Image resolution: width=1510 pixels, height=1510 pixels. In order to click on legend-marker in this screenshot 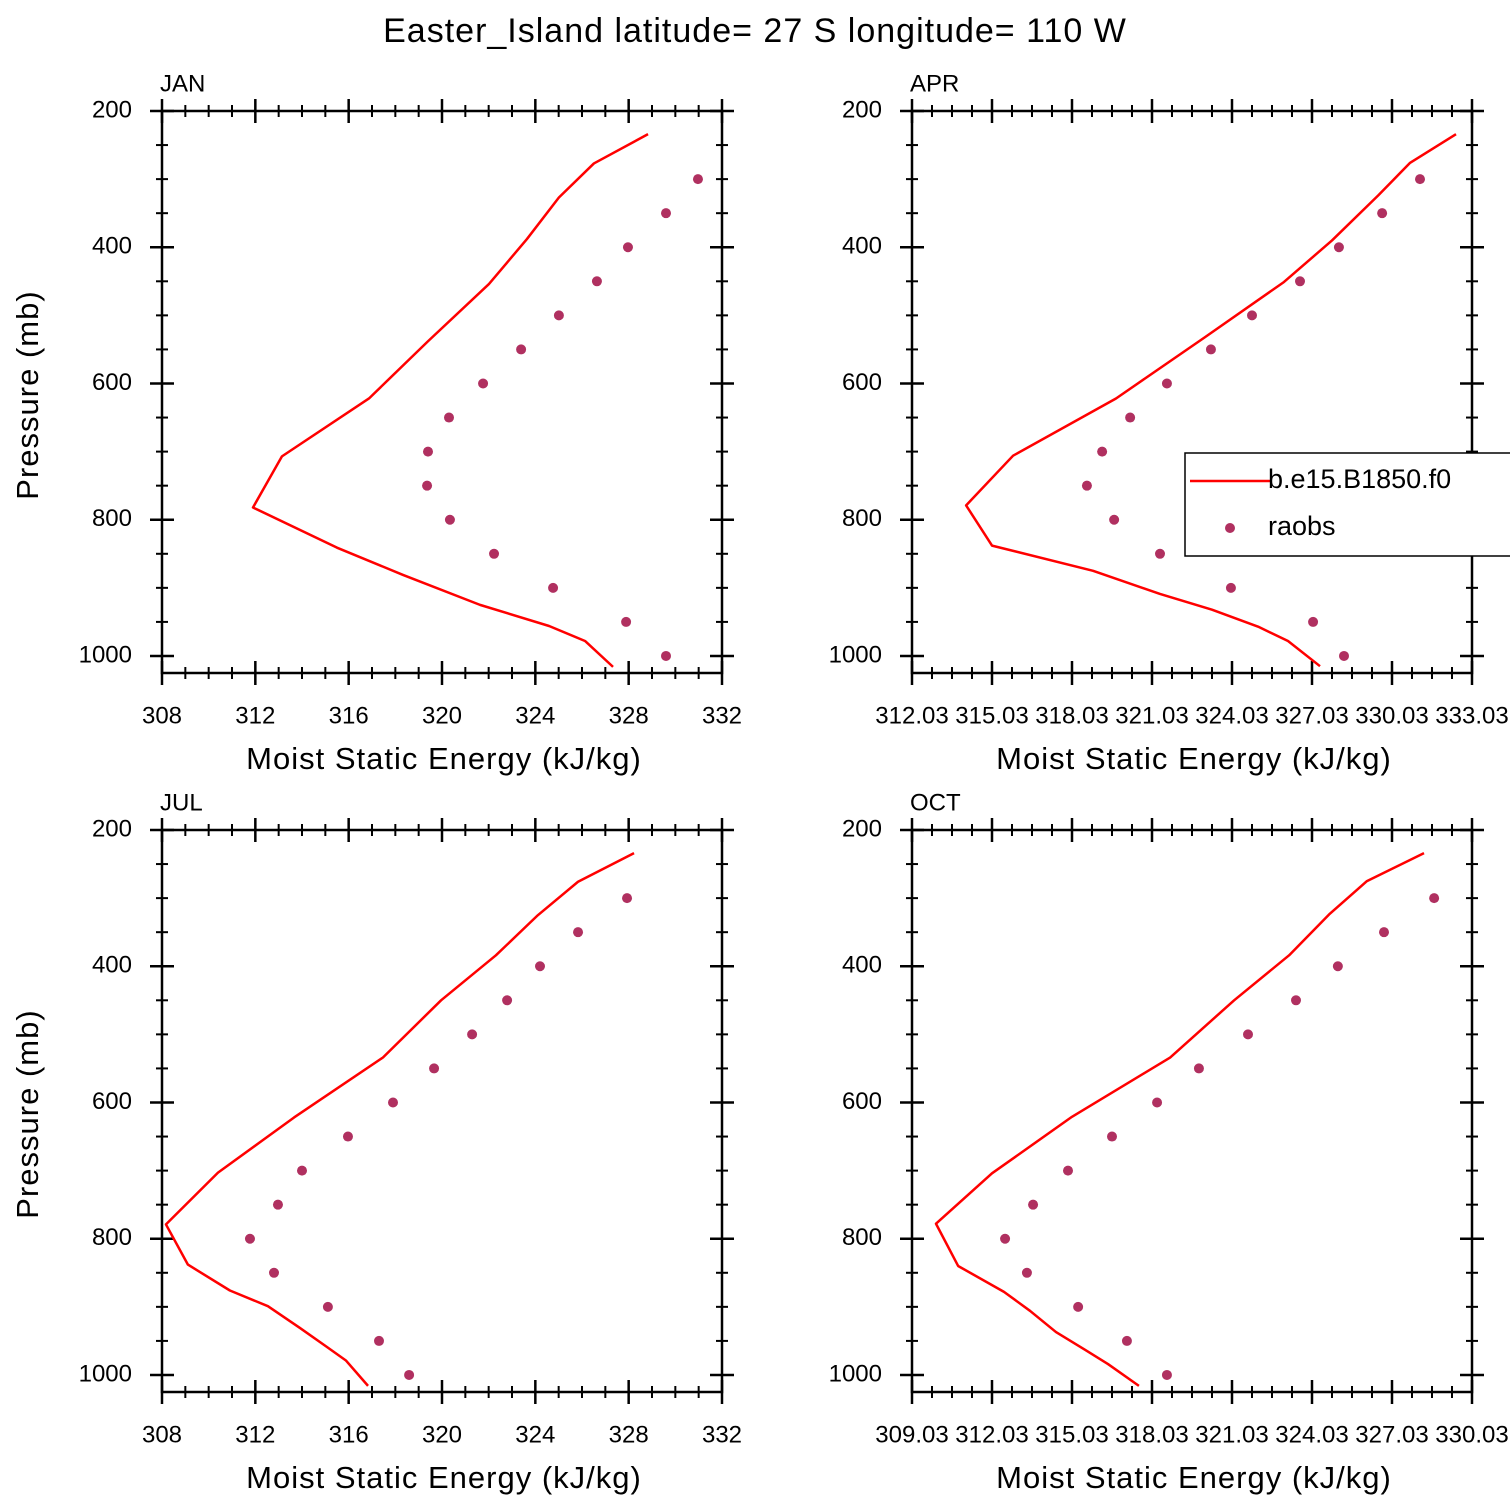, I will do `click(1230, 528)`.